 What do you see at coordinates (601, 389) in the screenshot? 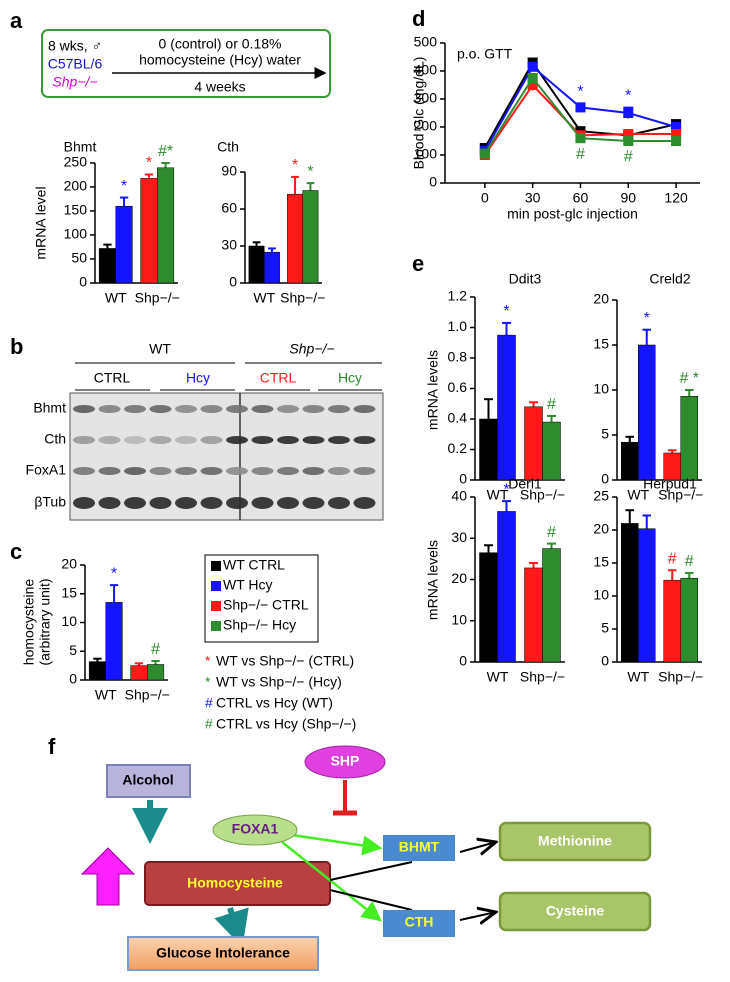
I see `y-tick-label: 10` at bounding box center [601, 389].